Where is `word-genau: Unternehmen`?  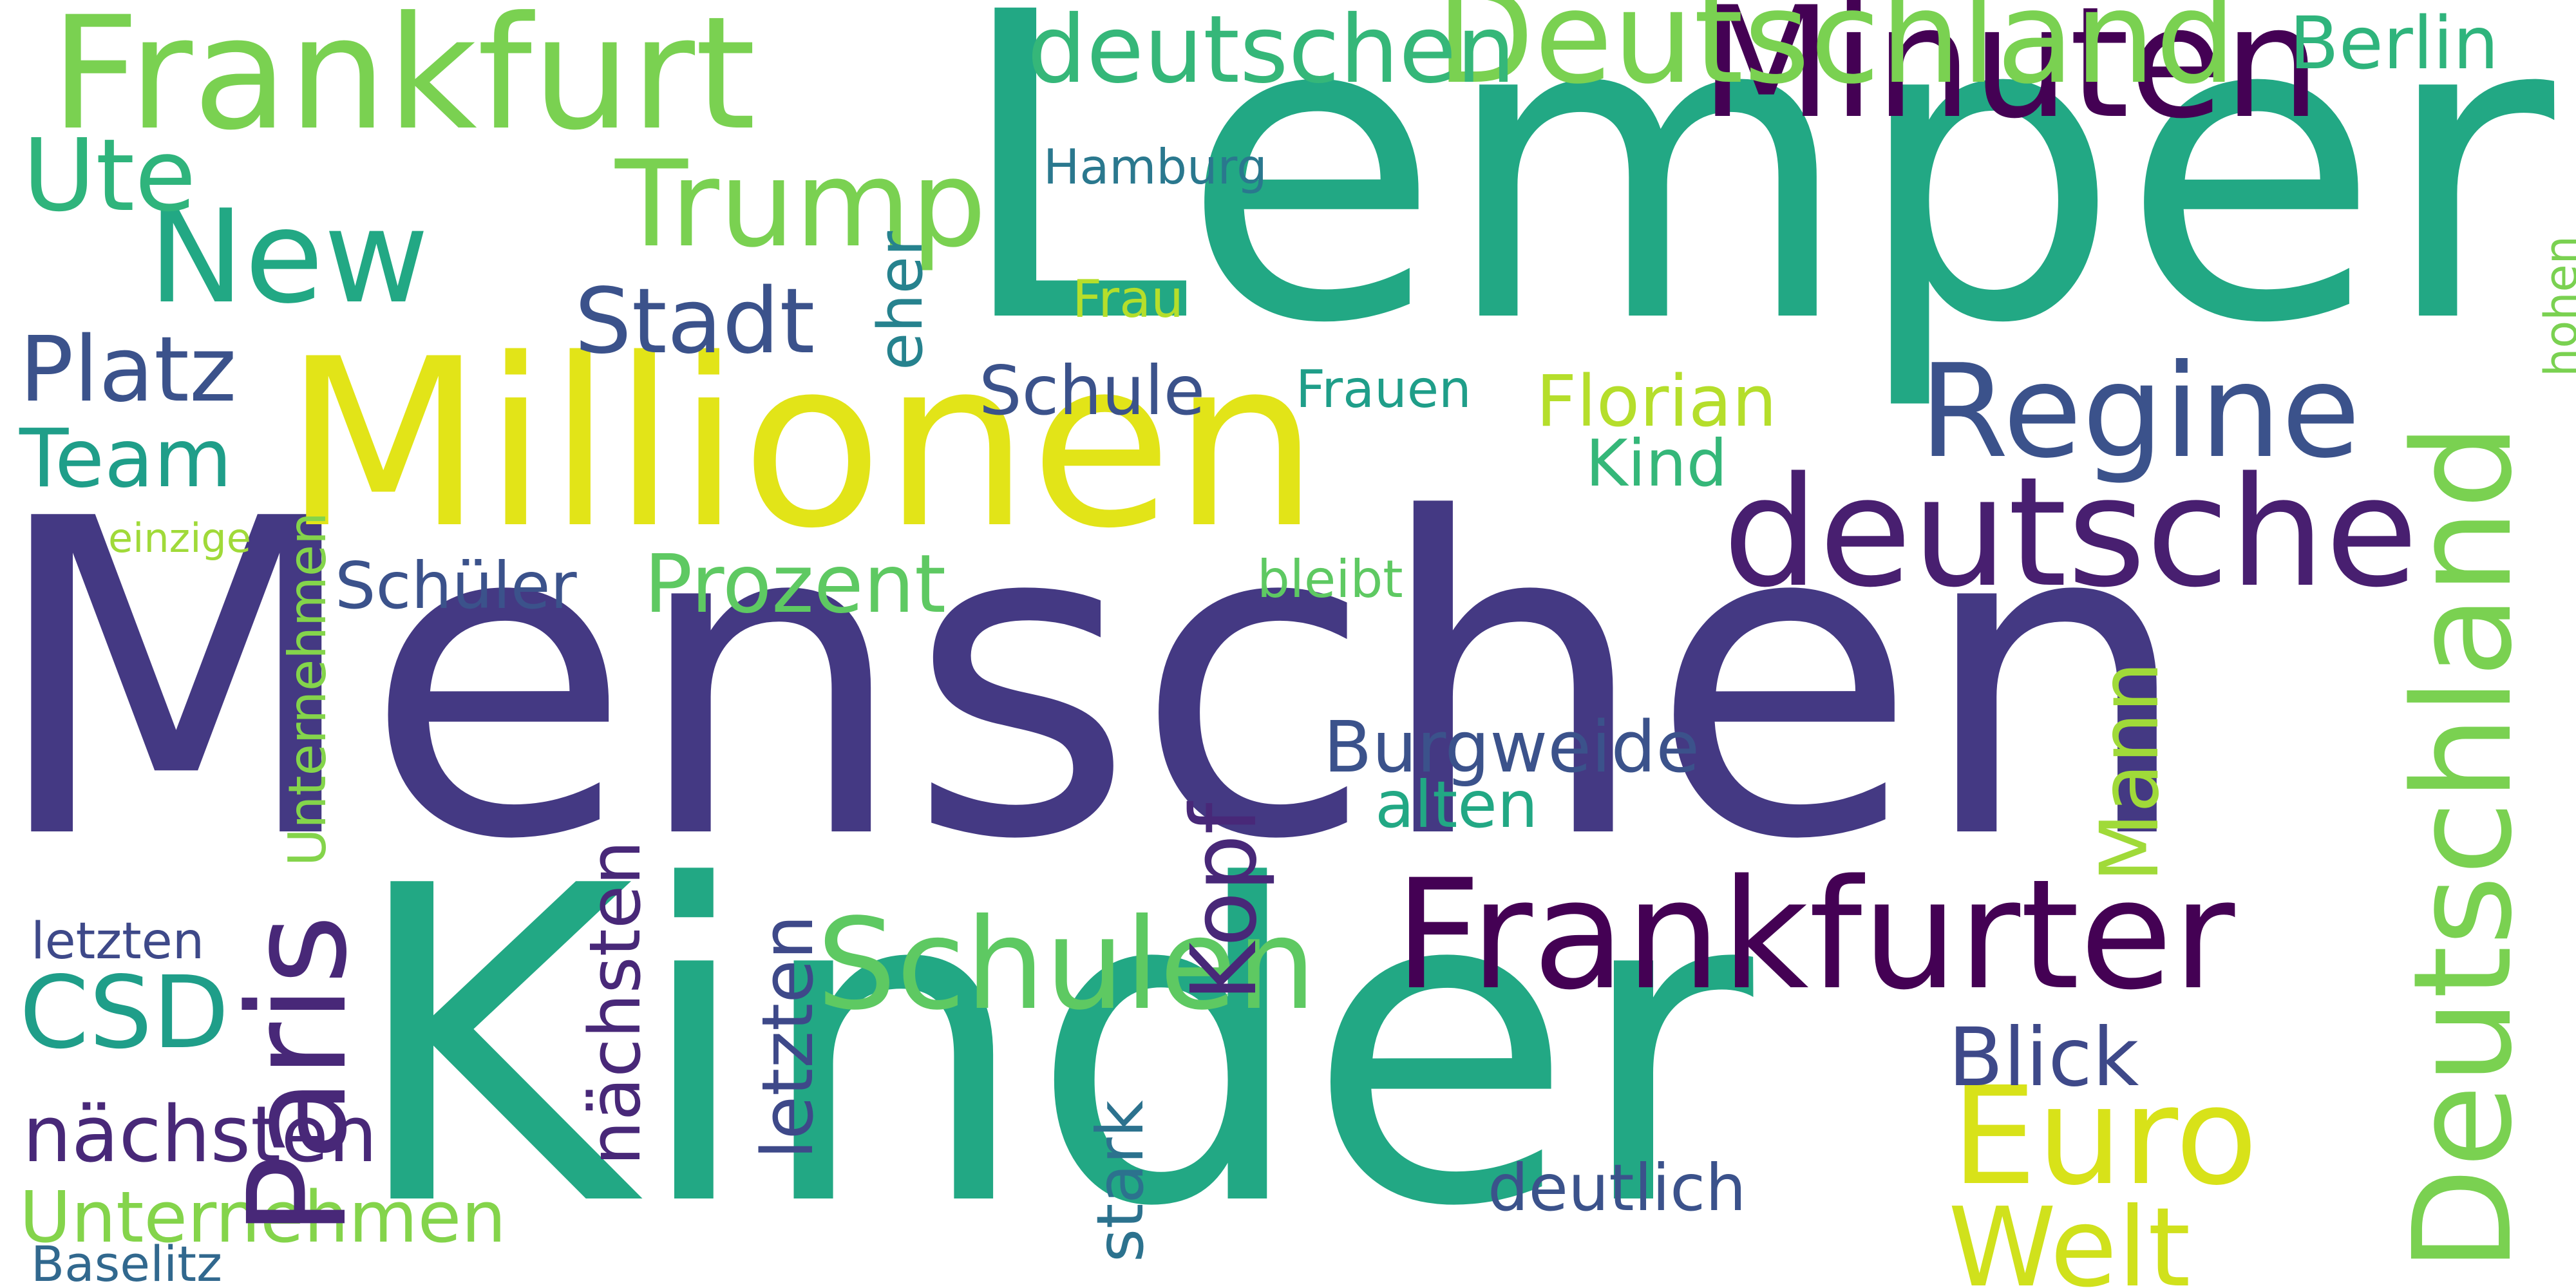
word-genau: Unternehmen is located at coordinates (262, 1217).